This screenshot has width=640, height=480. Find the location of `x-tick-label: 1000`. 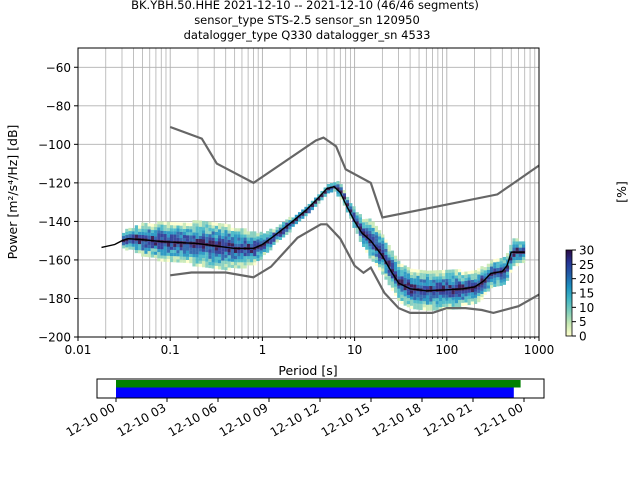

x-tick-label: 1000 is located at coordinates (539, 350).